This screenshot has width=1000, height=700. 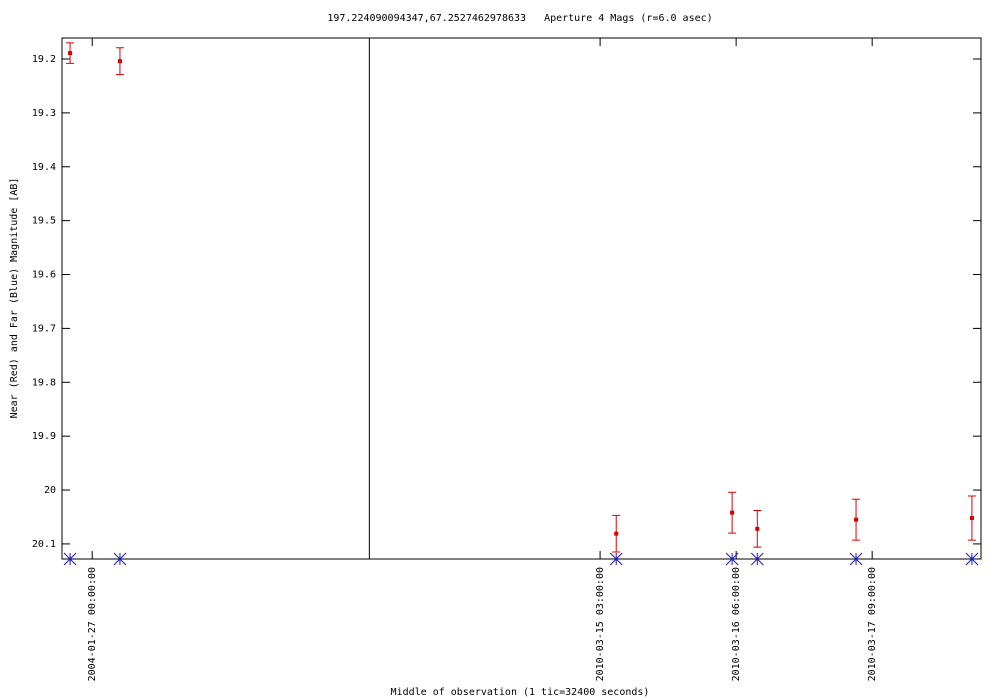 What do you see at coordinates (14, 298) in the screenshot?
I see `y-axis-label: Near (Red) and Far (Blue) Magnitude [AB]` at bounding box center [14, 298].